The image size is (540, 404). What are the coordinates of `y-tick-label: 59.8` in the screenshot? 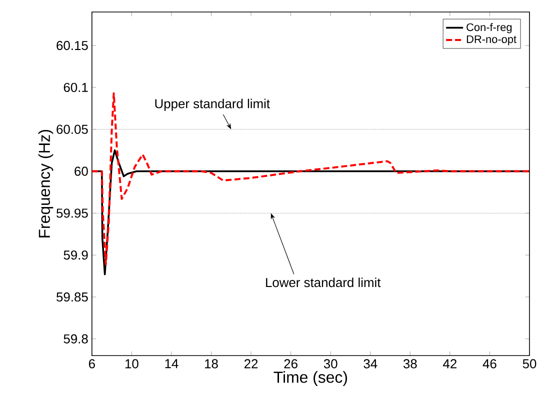 It's located at (76, 339).